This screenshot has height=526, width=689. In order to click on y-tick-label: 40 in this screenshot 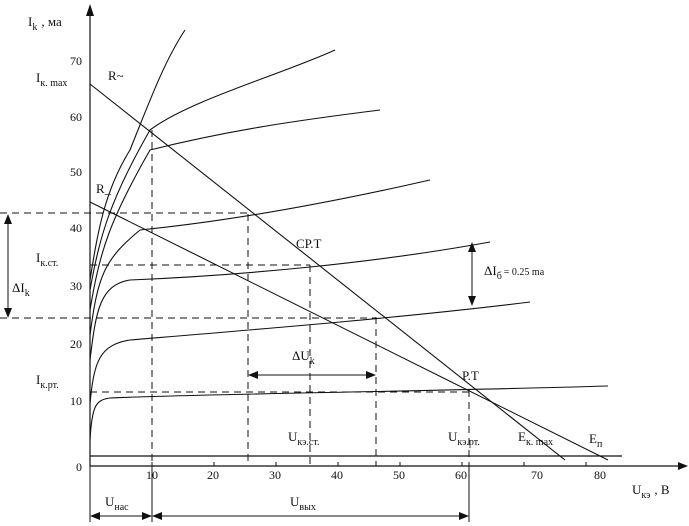, I will do `click(76, 228)`.